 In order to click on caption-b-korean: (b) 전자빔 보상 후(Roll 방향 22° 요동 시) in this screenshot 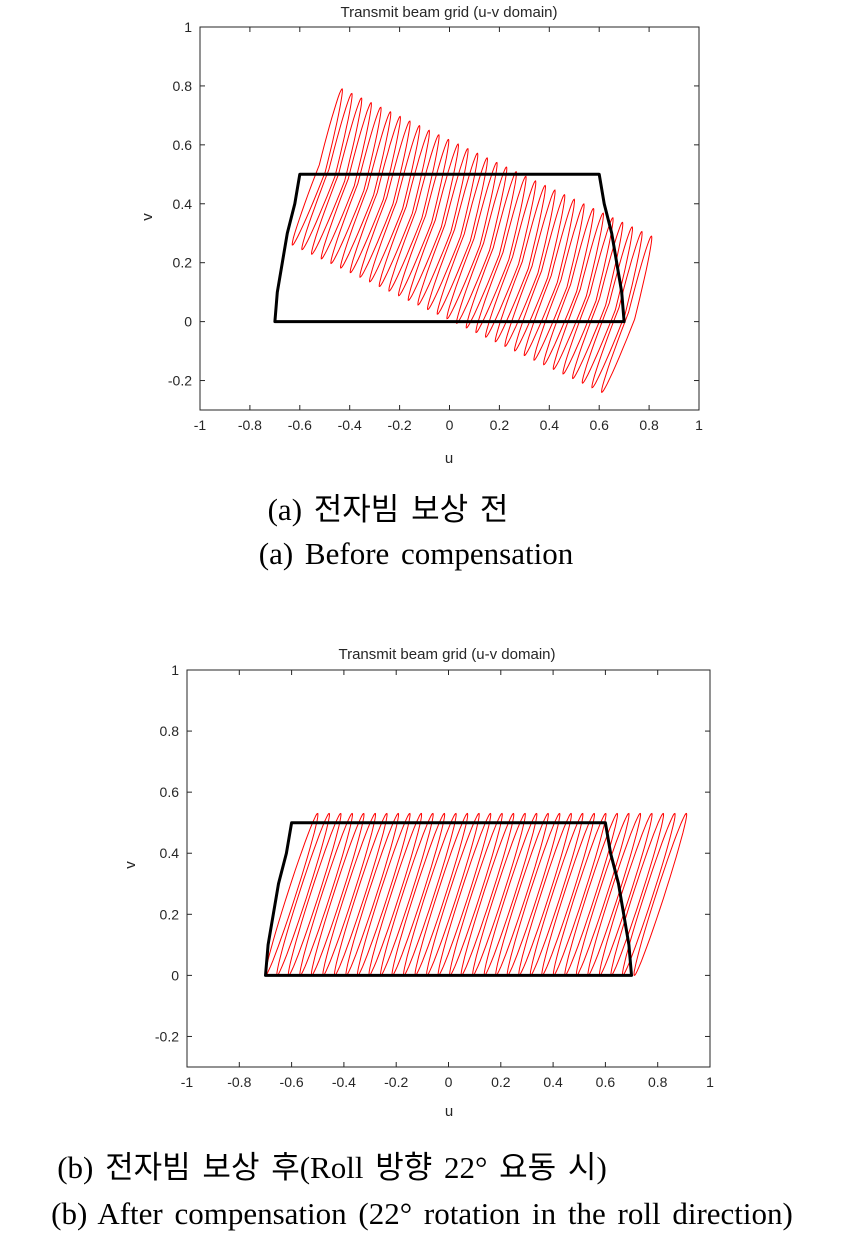, I will do `click(332, 1167)`.